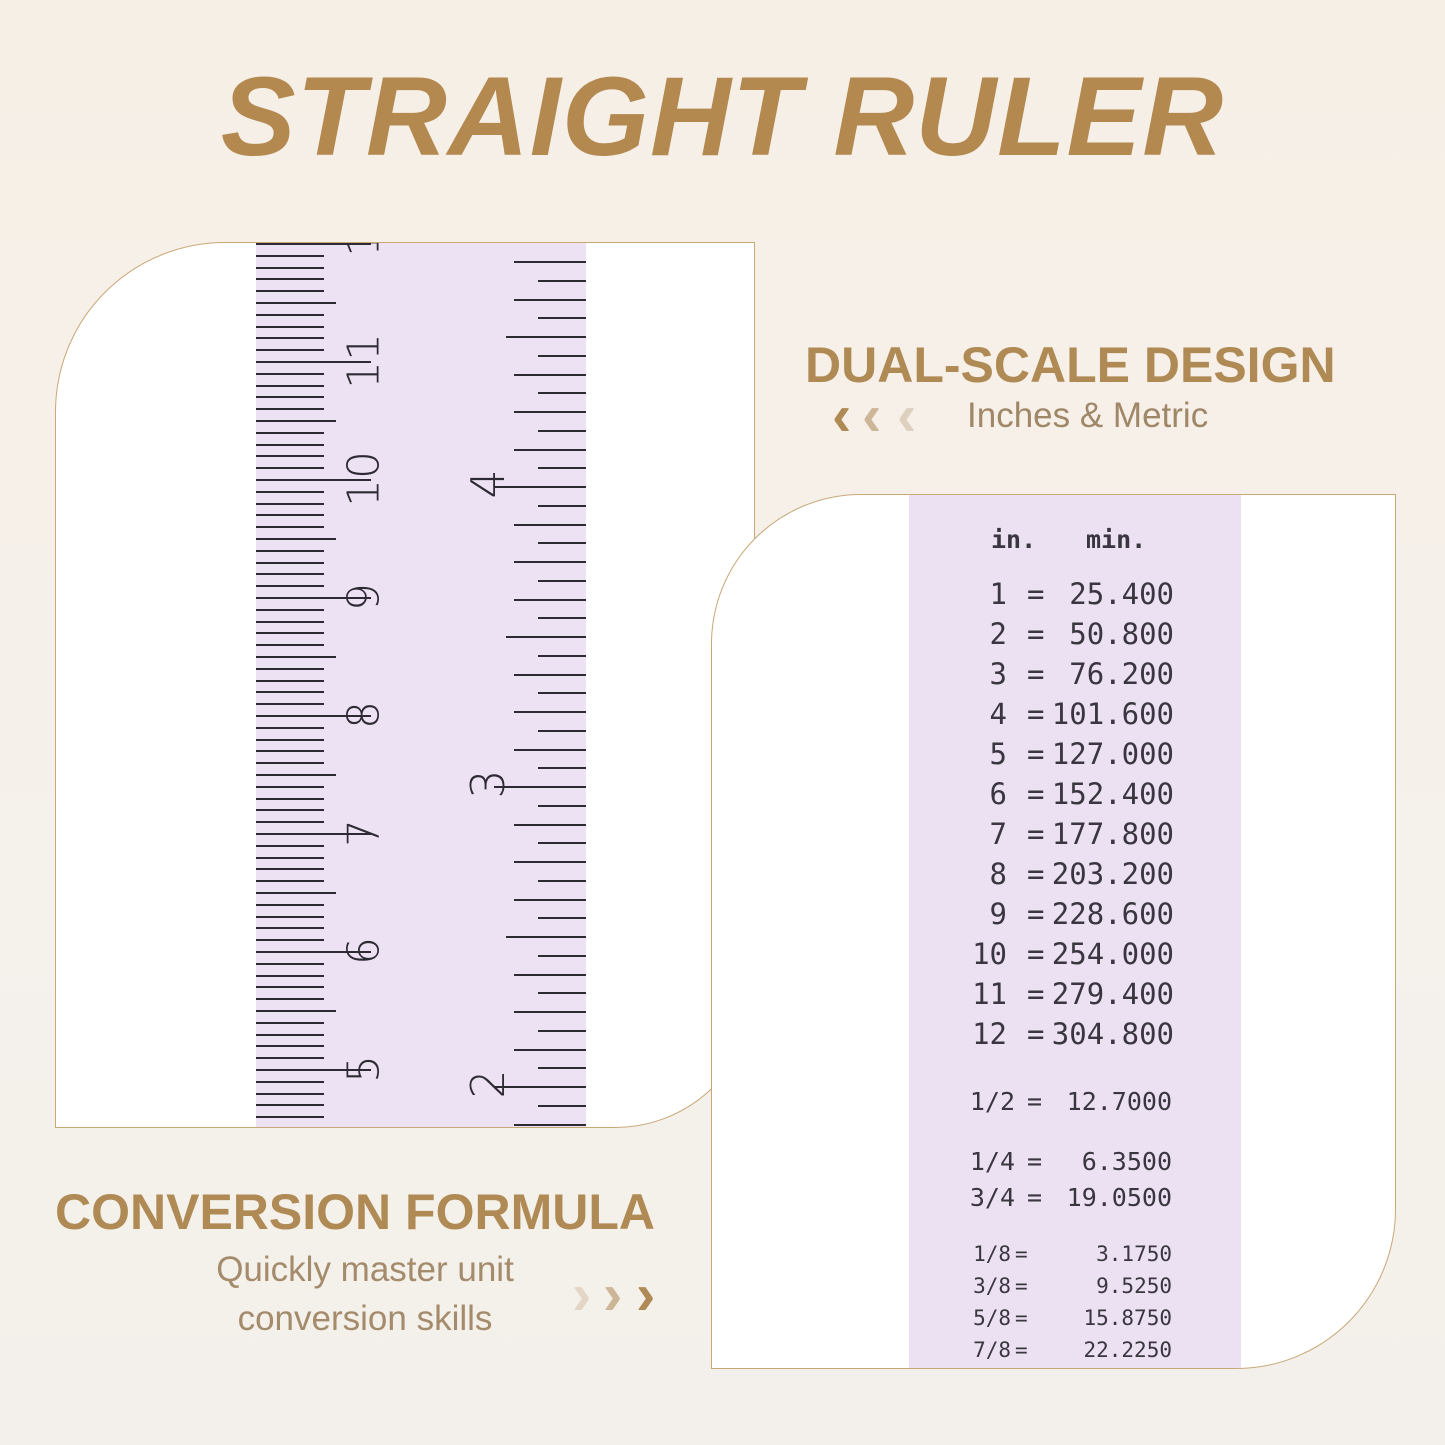 The width and height of the screenshot is (1445, 1445). I want to click on table-mm: 101.600, so click(1112, 714).